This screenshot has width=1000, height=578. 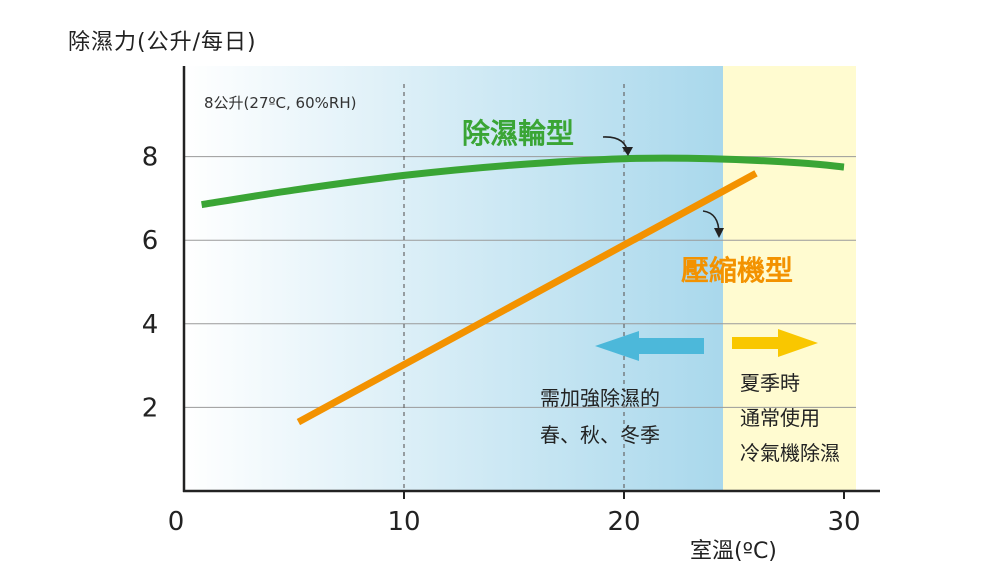 I want to click on y-tick-label-4: 4, so click(x=150, y=325).